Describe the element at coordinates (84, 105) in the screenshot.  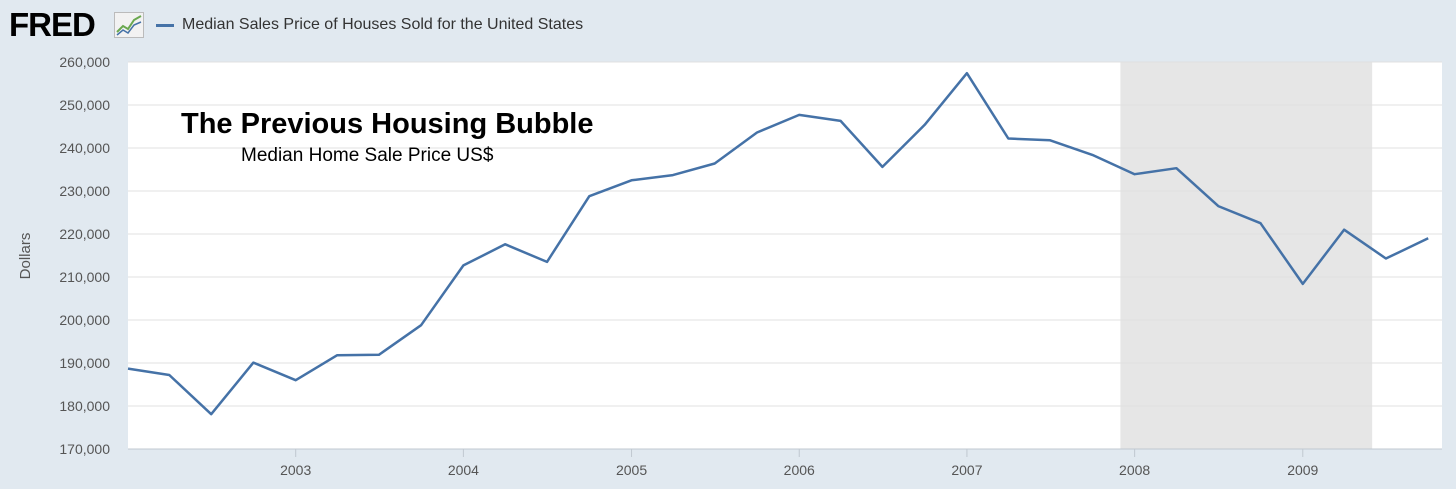
I see `y-tick-label: 250,000` at that location.